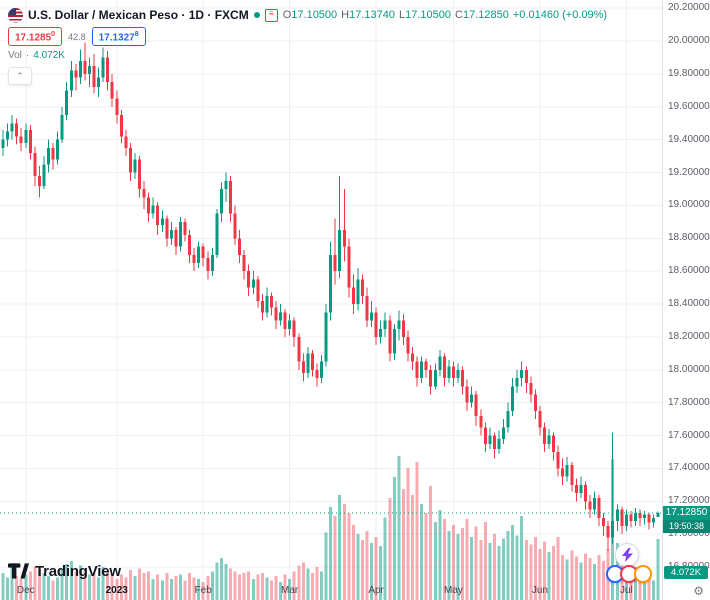 The image size is (710, 600). Describe the element at coordinates (345, 15) in the screenshot. I see `high-label: H` at that location.